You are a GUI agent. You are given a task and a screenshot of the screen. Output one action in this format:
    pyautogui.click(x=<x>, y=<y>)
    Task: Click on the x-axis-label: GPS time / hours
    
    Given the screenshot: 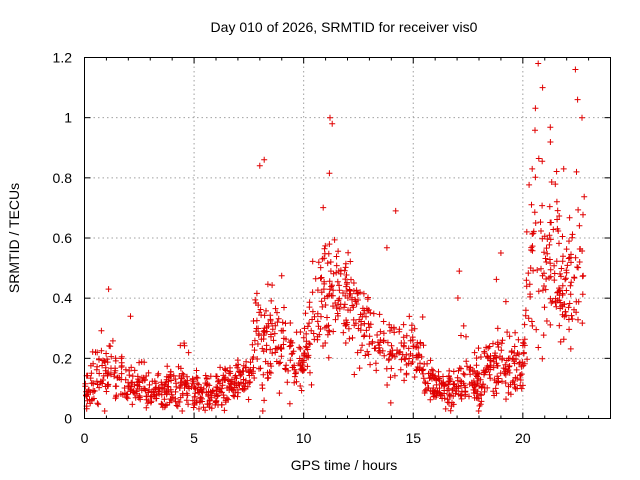 What is the action you would take?
    pyautogui.click(x=344, y=465)
    